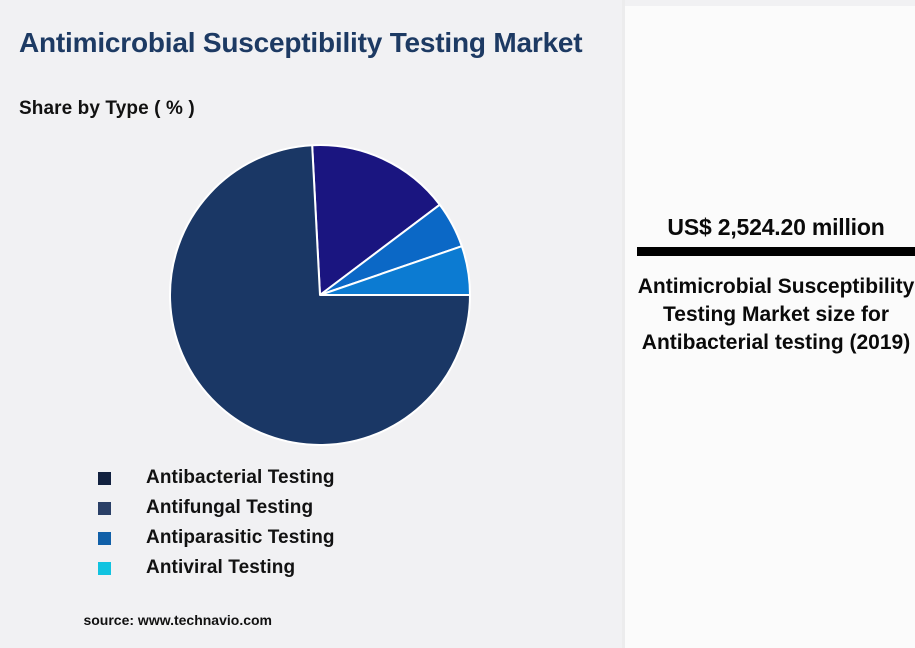 Image resolution: width=915 pixels, height=648 pixels. What do you see at coordinates (221, 567) in the screenshot?
I see `legend-label: Antiviral Testing` at bounding box center [221, 567].